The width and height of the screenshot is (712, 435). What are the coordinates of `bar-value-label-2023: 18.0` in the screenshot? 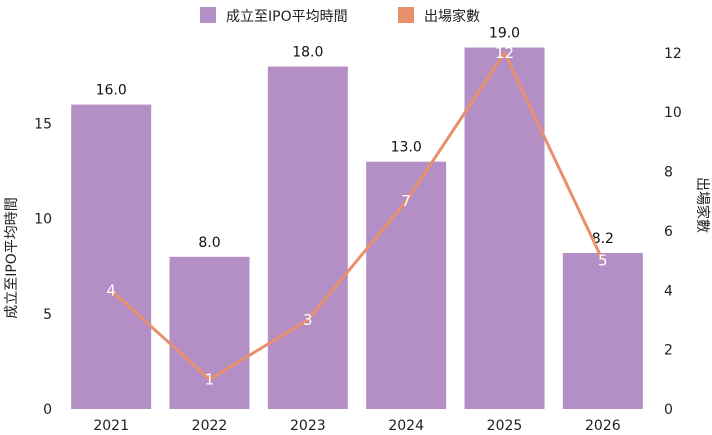 It's located at (307, 53).